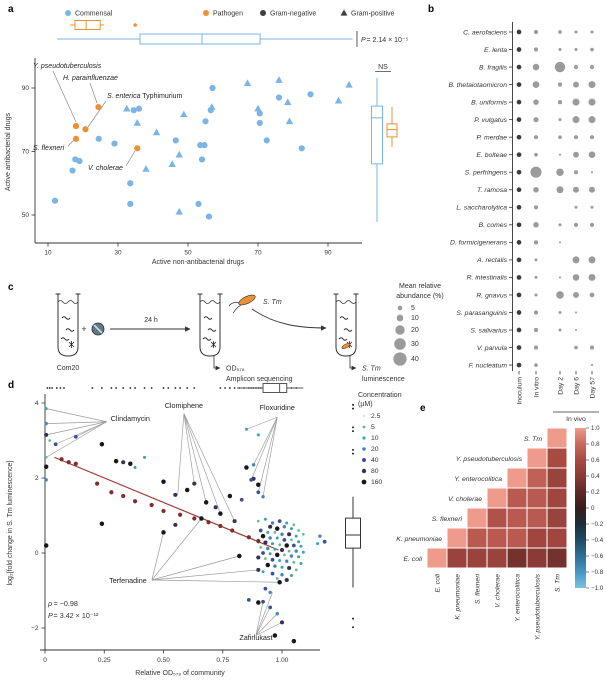  I want to click on svg-text: C. aerofaciens, so click(485, 32).